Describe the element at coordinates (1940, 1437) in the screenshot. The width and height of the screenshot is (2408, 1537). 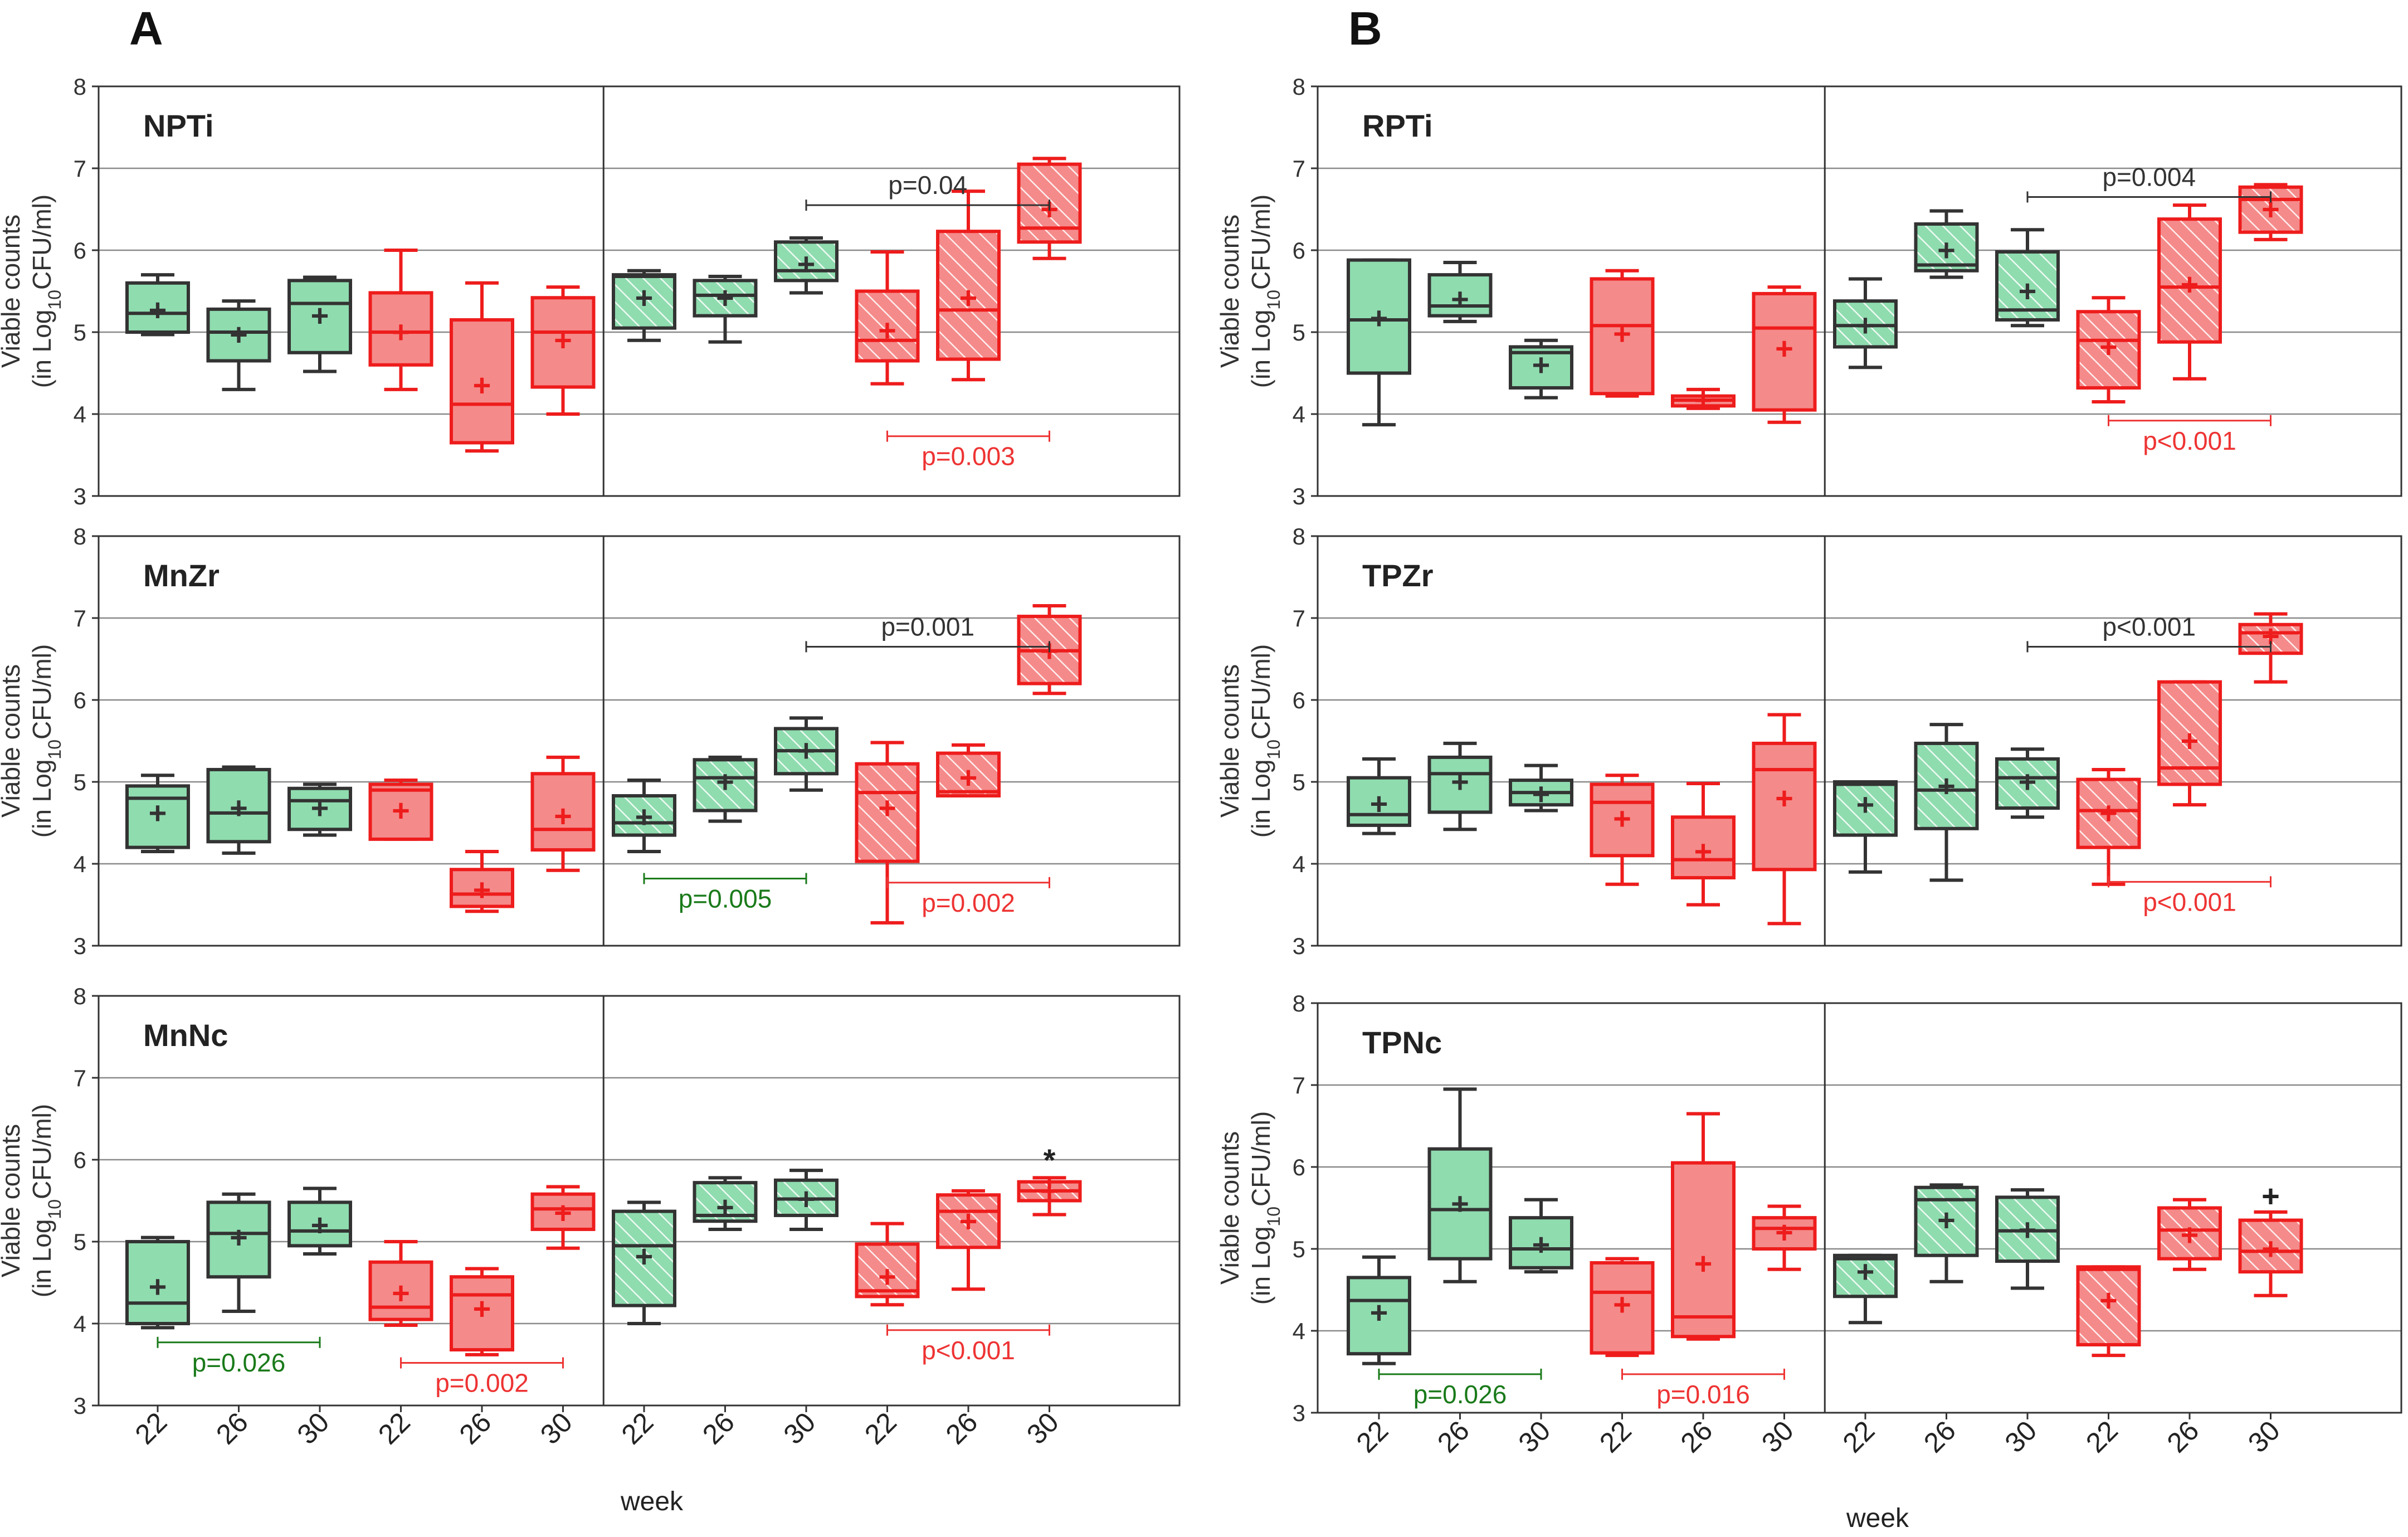
I see `x-tick-label: 26` at that location.